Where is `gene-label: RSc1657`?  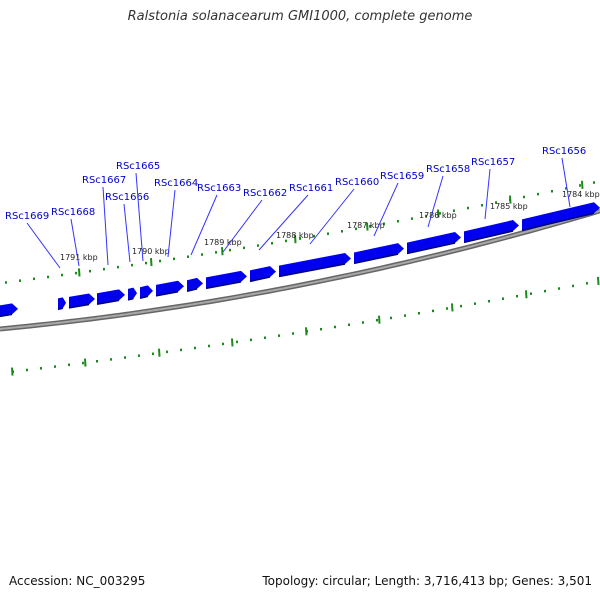
gene-label: RSc1657 is located at coordinates (493, 162).